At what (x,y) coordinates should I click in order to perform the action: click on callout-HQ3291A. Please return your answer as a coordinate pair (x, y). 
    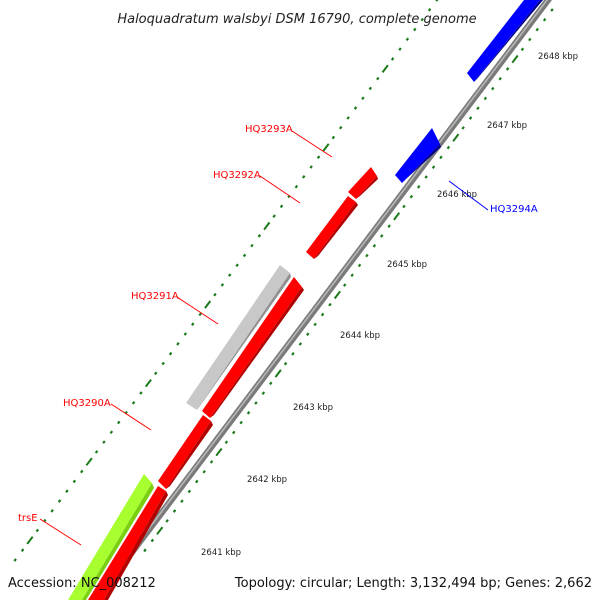
    Looking at the image, I should click on (197, 310).